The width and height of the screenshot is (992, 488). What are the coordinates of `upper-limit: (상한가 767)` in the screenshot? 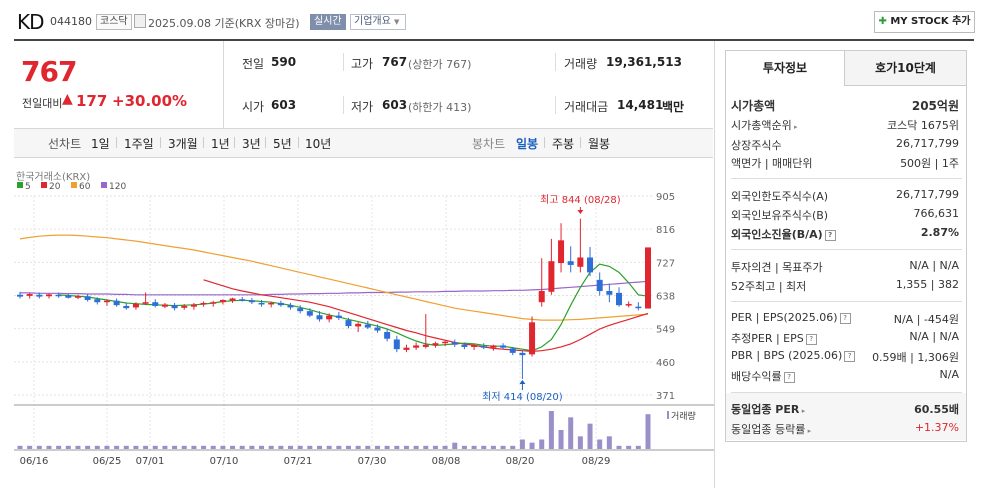 It's located at (440, 64).